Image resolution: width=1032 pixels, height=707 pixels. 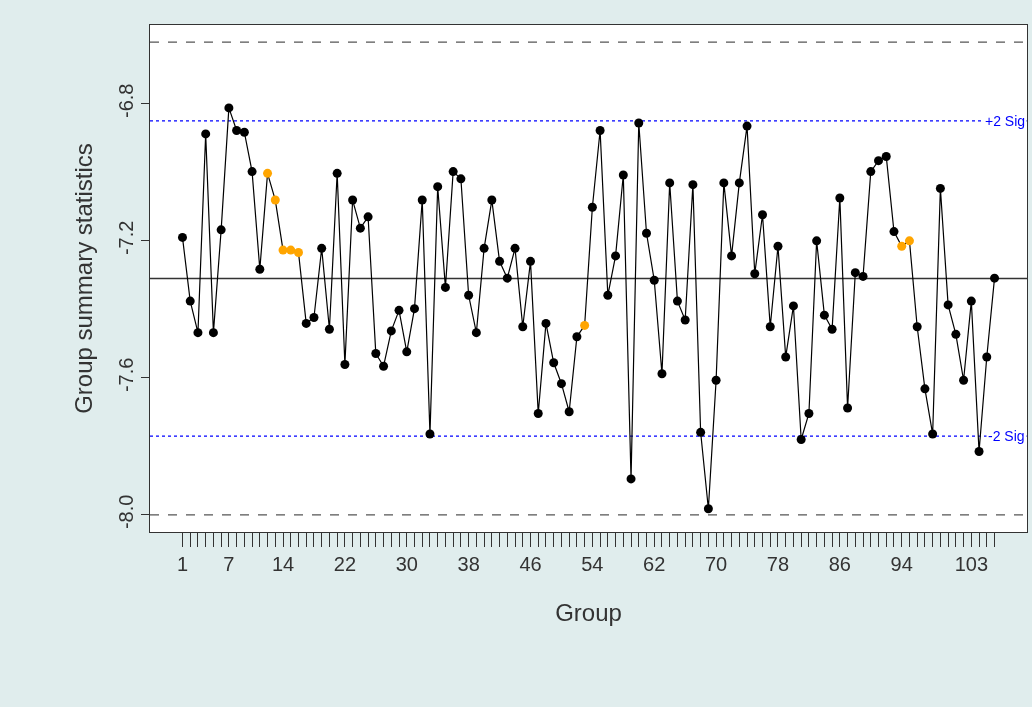 I want to click on ref-line-label: +2 Sig, so click(x=1005, y=121).